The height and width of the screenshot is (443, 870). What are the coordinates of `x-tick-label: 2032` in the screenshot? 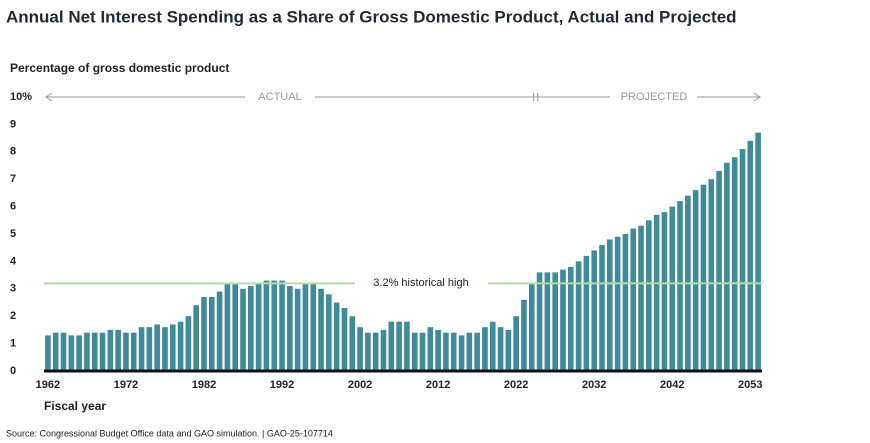 It's located at (594, 385).